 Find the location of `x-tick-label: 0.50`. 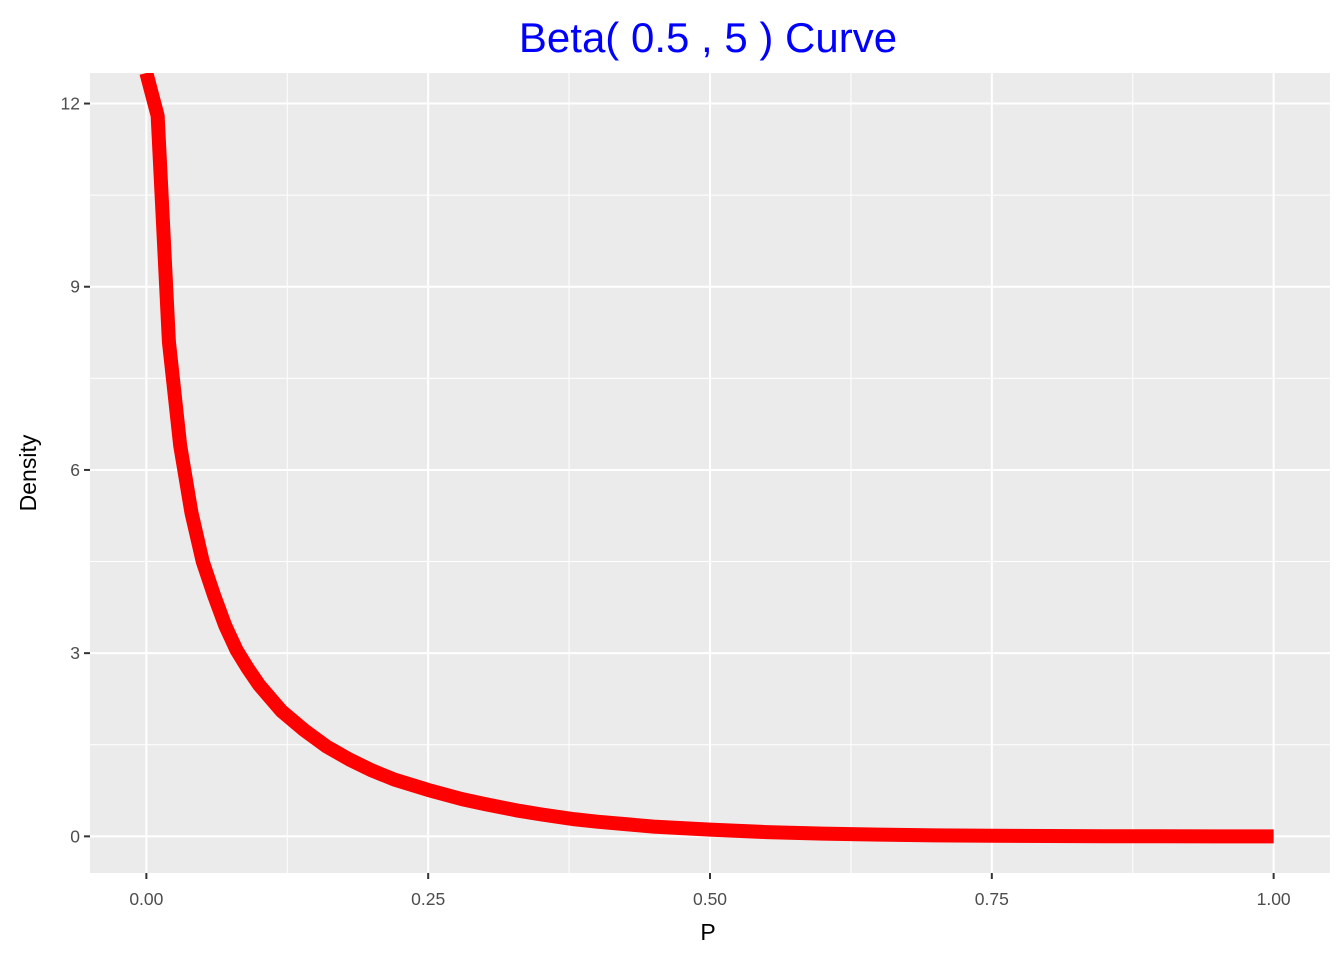

x-tick-label: 0.50 is located at coordinates (710, 899).